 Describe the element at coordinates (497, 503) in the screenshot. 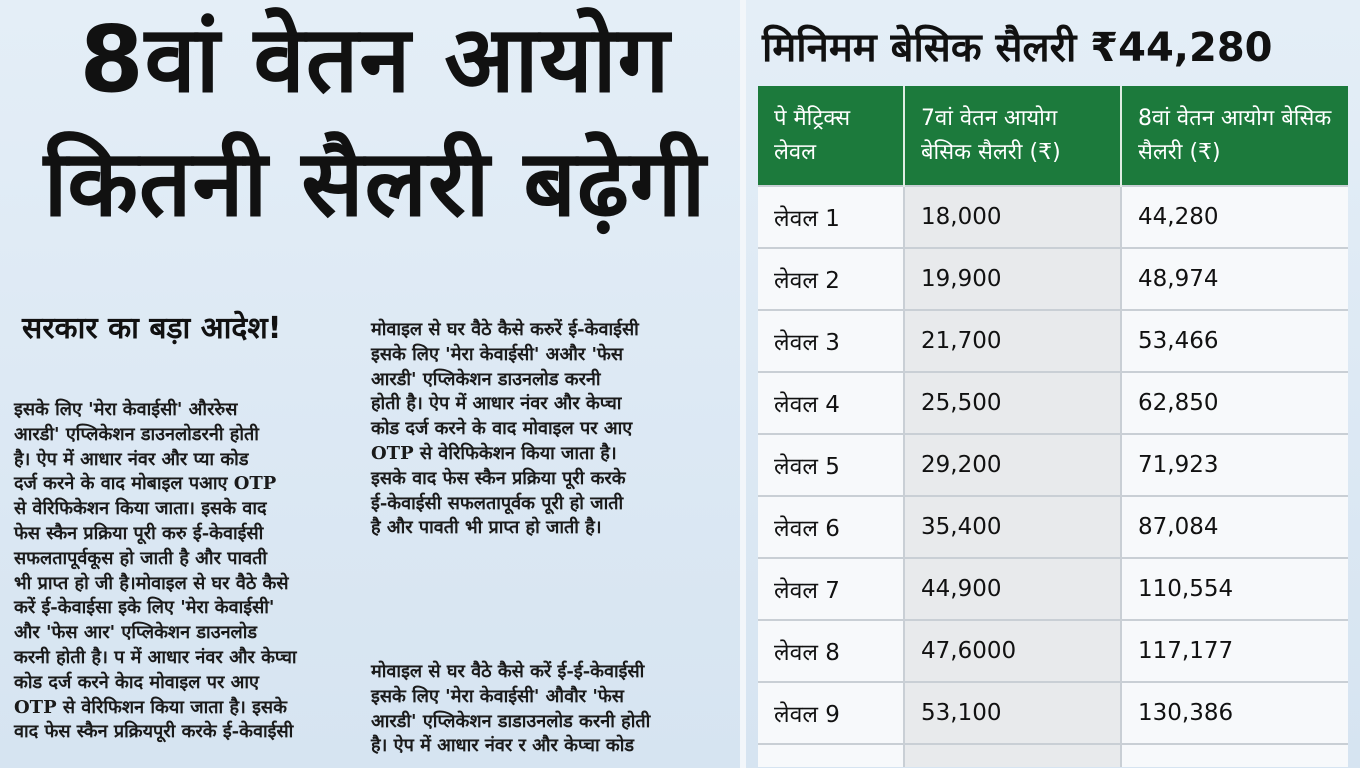

I see `article-line: ई-केवाईसी सफलतापूर्वक पूरी हो जाती` at that location.